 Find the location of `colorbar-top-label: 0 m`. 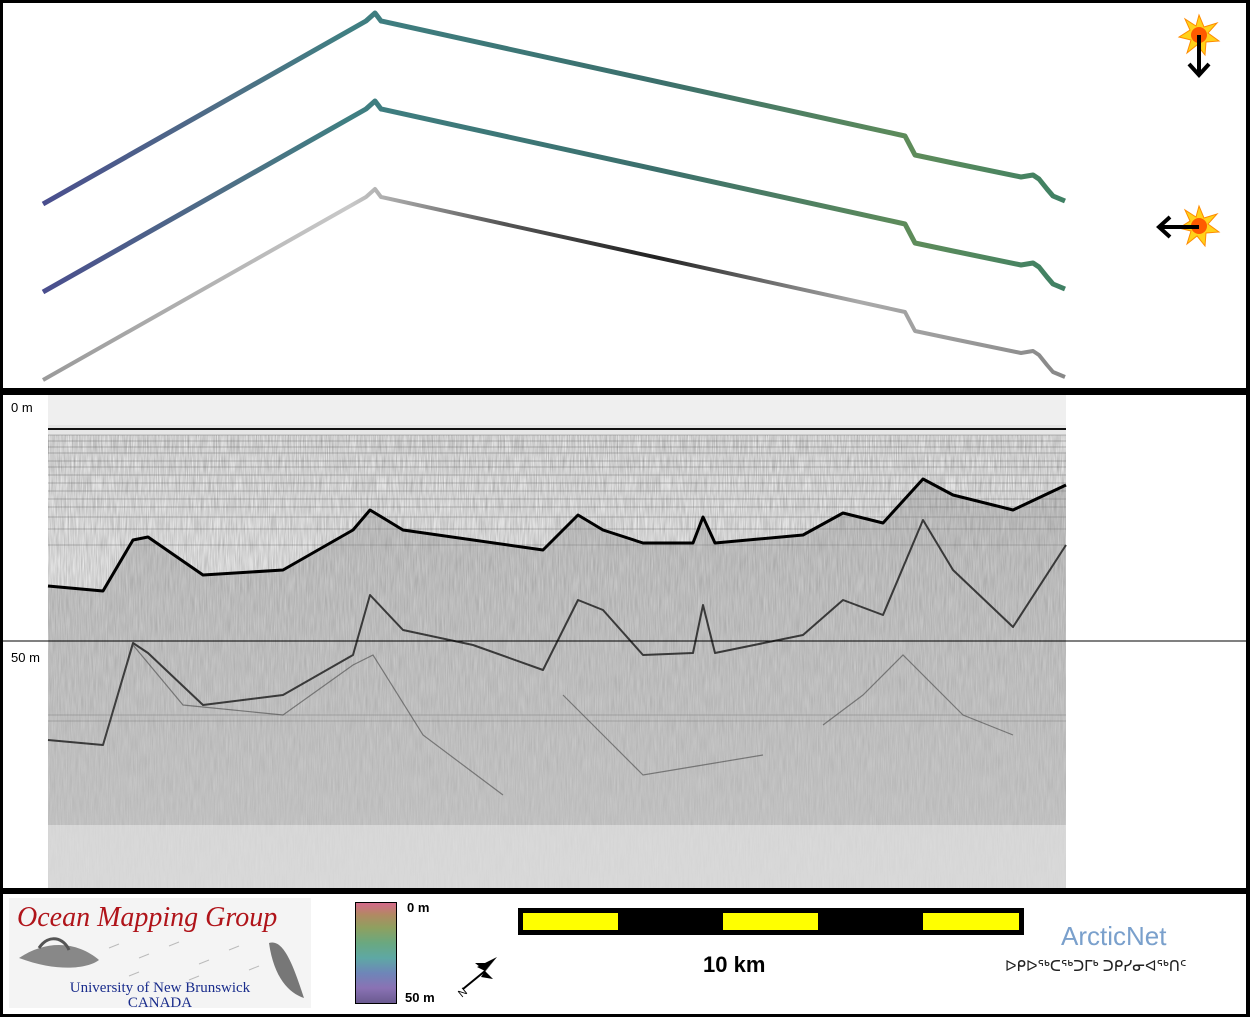

colorbar-top-label: 0 m is located at coordinates (418, 907).